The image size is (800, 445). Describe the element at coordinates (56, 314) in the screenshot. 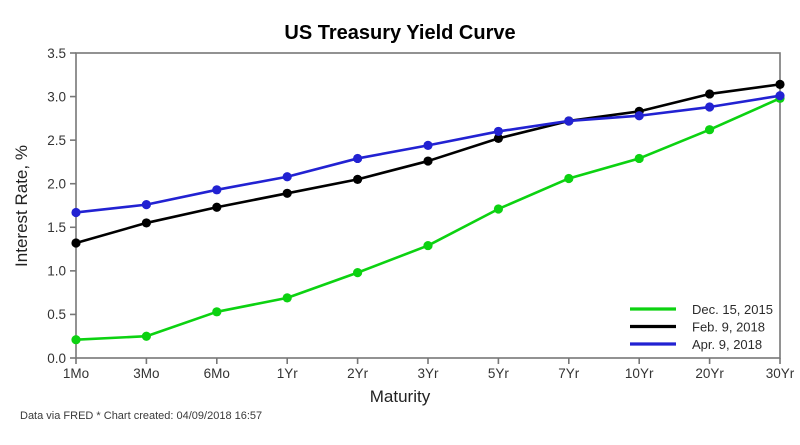

I see `y-tick-label: 0.5` at that location.